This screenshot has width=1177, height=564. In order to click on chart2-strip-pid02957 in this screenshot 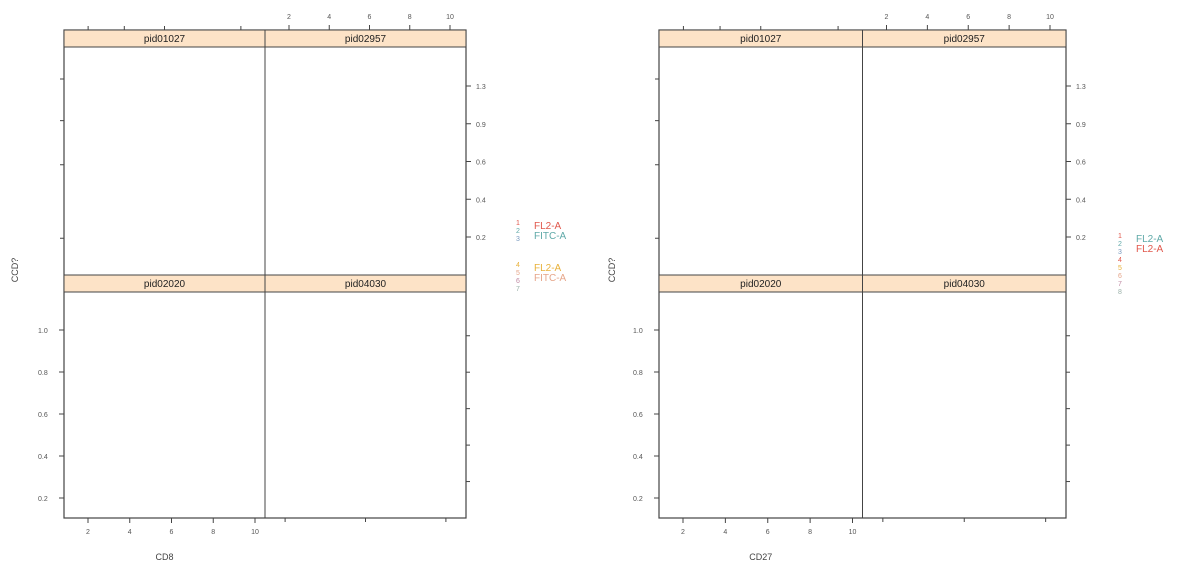, I will do `click(964, 38)`.